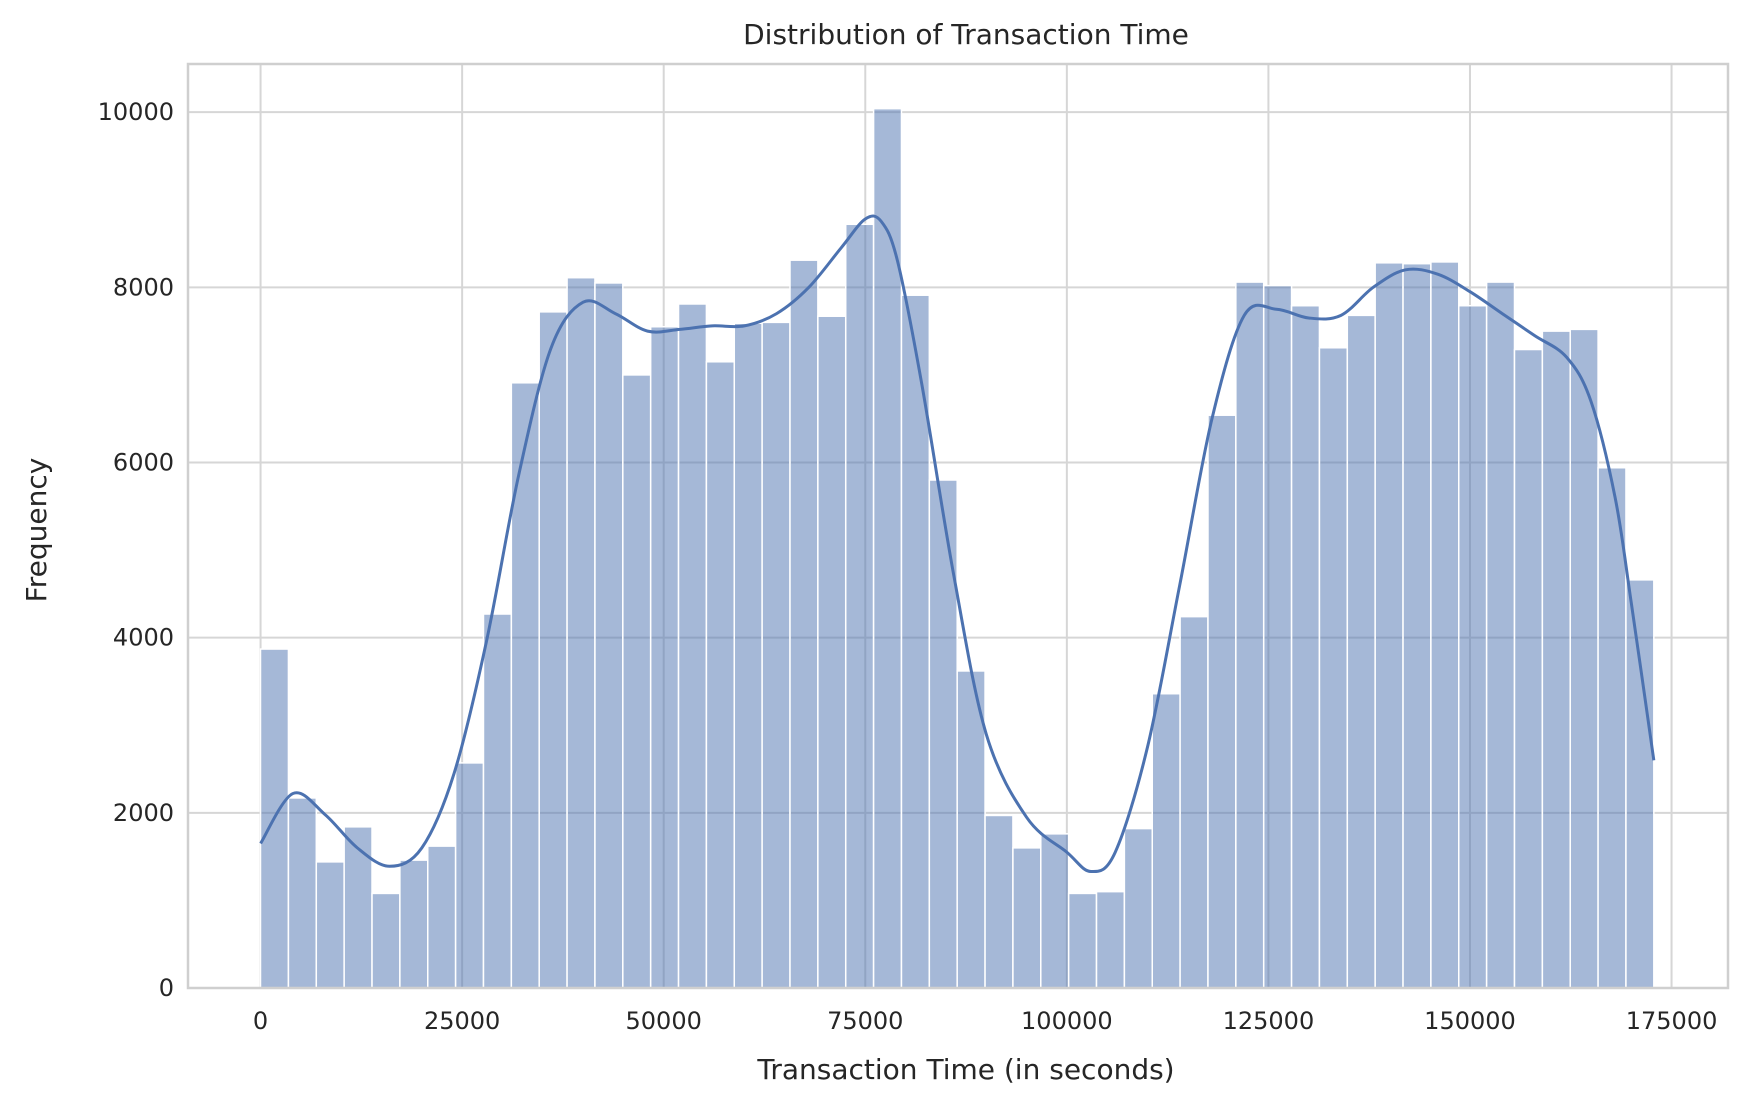  I want to click on y-tick-label: 8000, so click(143, 287).